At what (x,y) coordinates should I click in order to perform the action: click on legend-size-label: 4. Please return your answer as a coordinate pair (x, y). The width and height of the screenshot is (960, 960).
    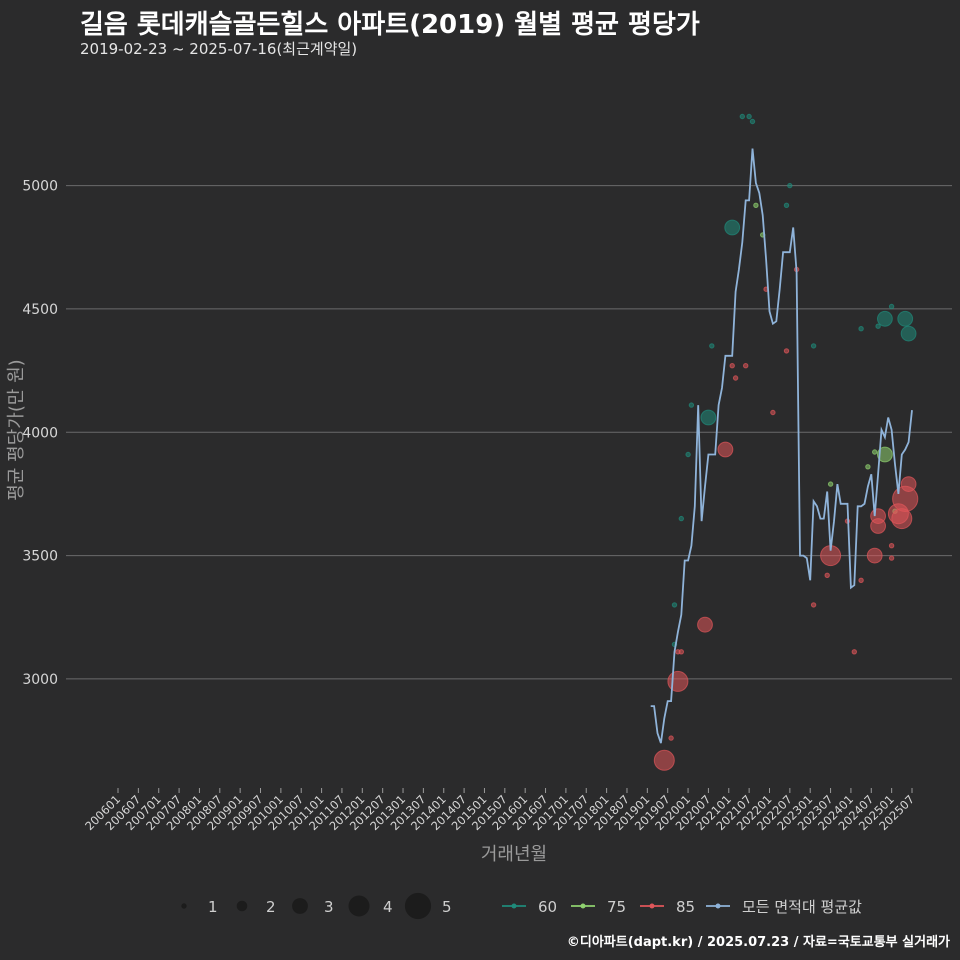
    Looking at the image, I should click on (388, 907).